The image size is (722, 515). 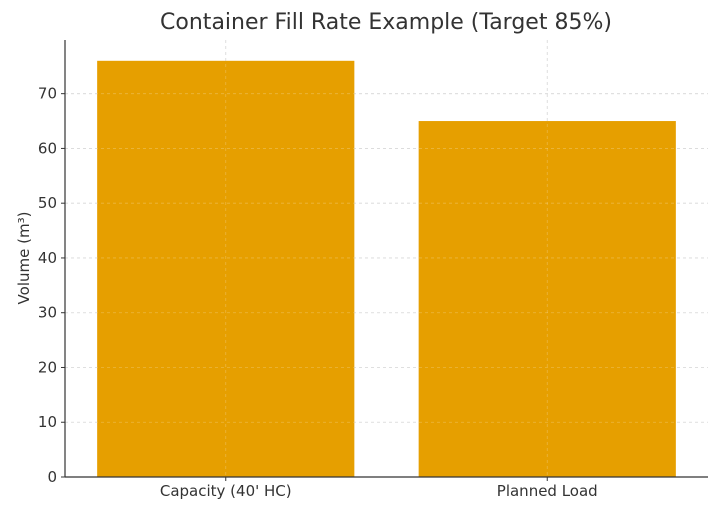 What do you see at coordinates (47, 367) in the screenshot?
I see `y-tick-label: 20` at bounding box center [47, 367].